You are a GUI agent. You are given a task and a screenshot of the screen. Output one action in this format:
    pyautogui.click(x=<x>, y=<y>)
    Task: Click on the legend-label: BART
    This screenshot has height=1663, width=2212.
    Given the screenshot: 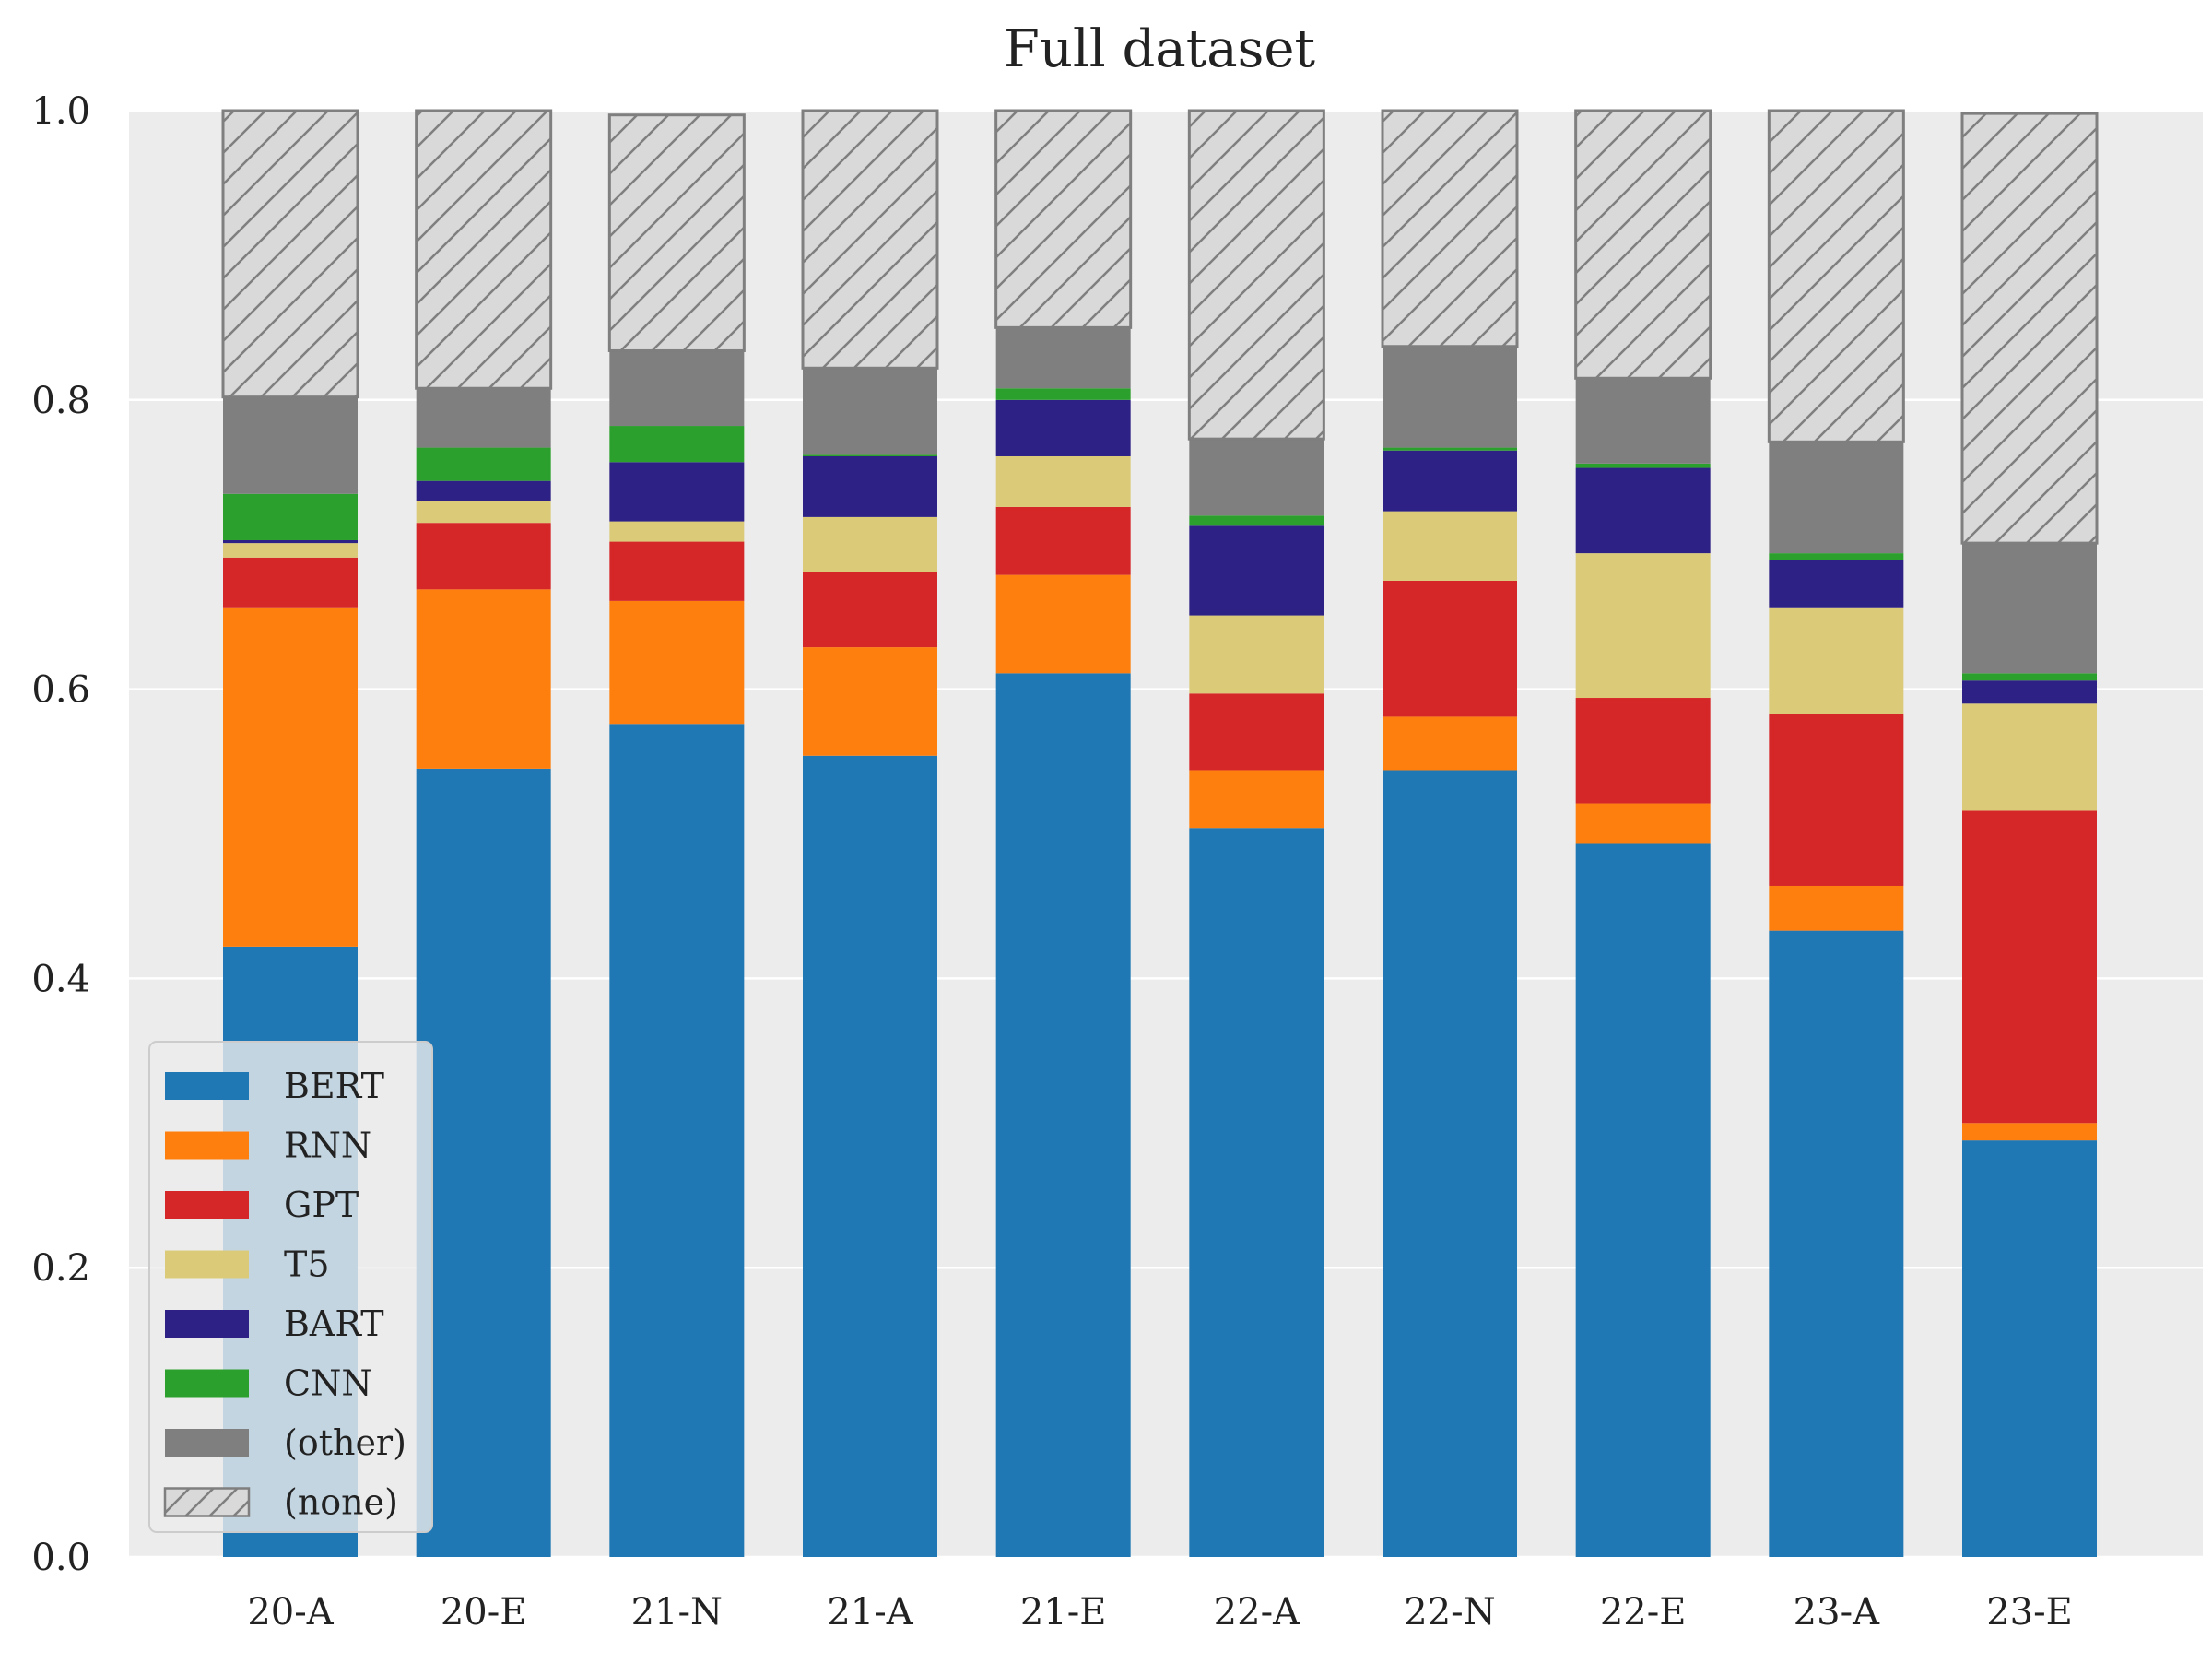 What is the action you would take?
    pyautogui.click(x=334, y=1323)
    